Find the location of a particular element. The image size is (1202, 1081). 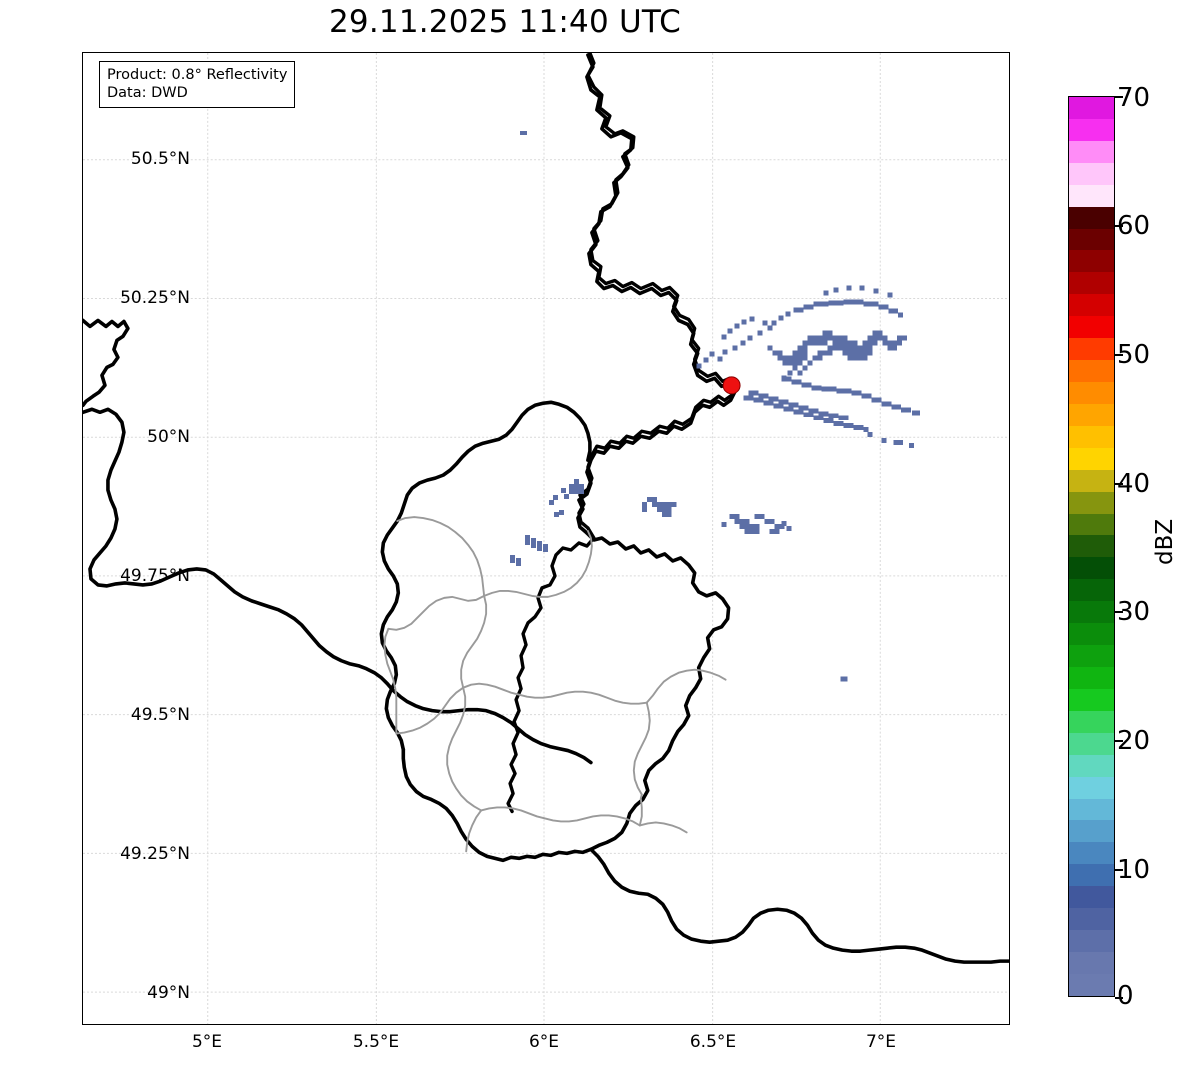

page-title: 29.11.2025 11:40 UTC is located at coordinates (505, 22).